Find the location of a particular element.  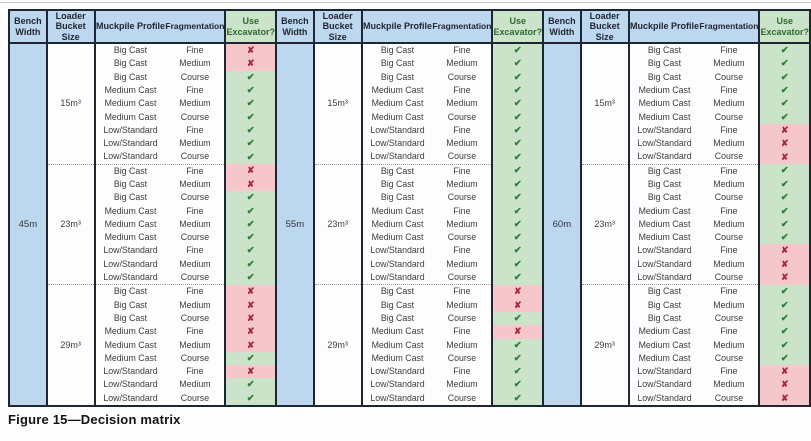

matrix-row: Big Cast Course ✔ is located at coordinates (676, 198).